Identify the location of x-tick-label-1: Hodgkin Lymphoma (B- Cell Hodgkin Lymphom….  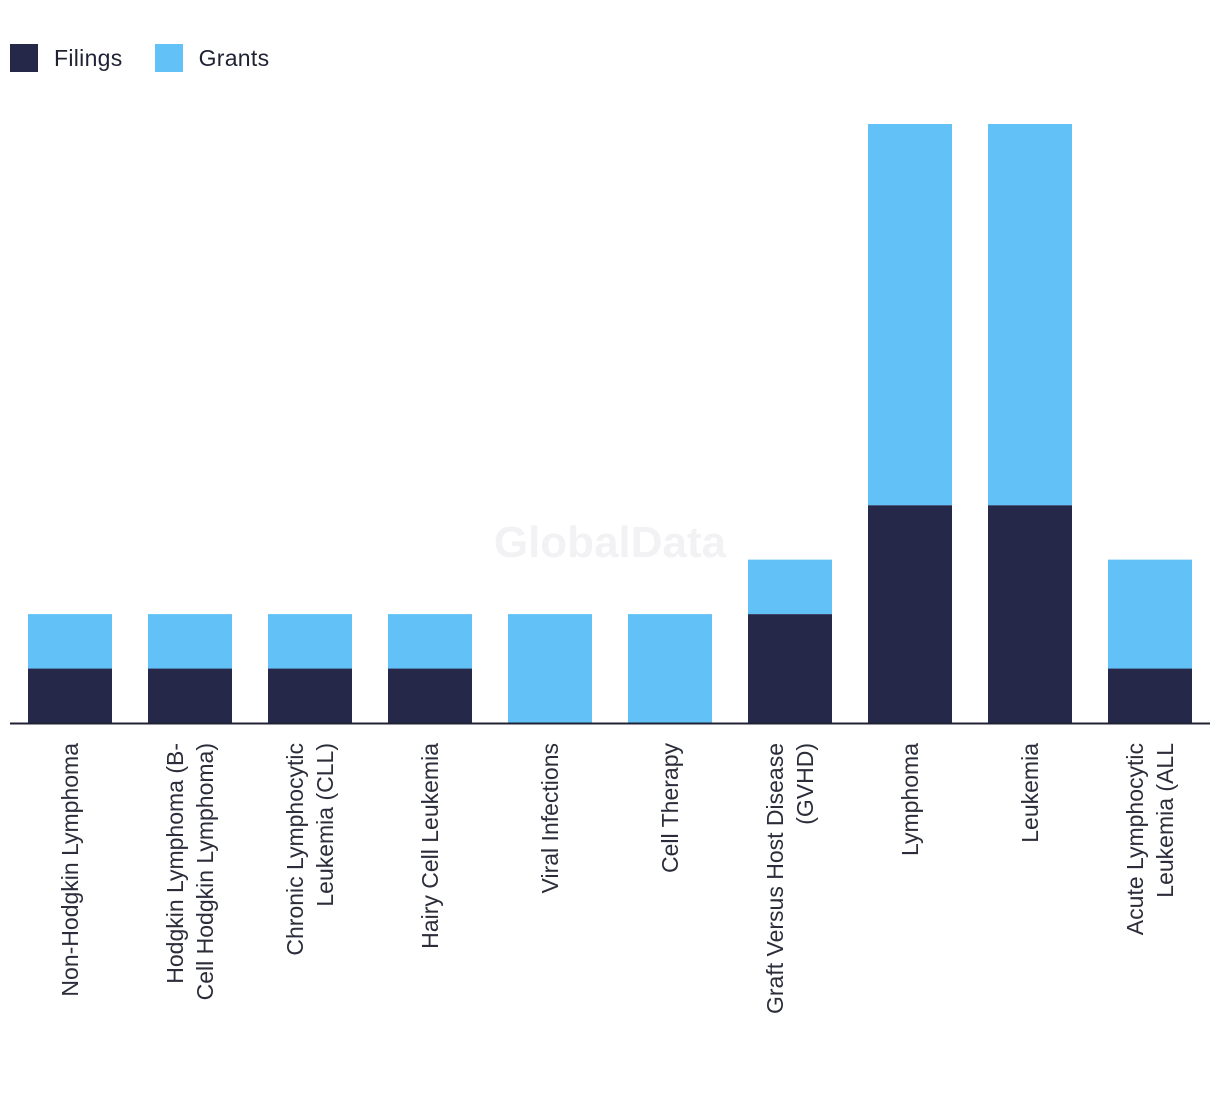
(190, 871).